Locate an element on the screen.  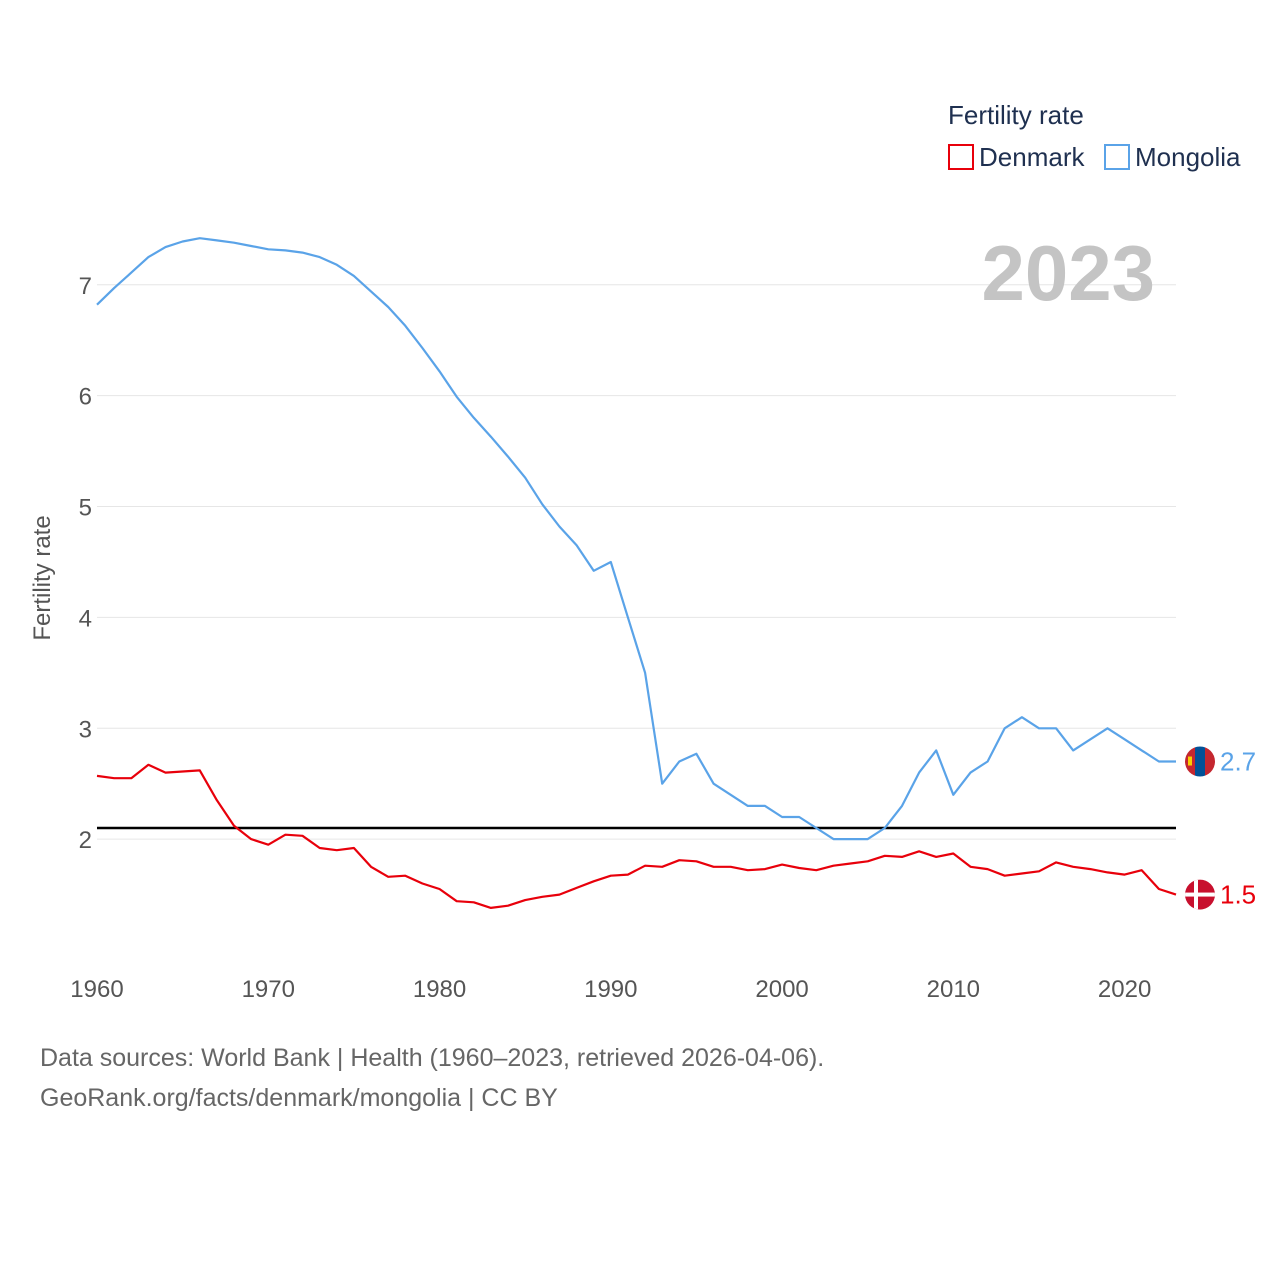
y-tick-label: 4 is located at coordinates (85, 618).